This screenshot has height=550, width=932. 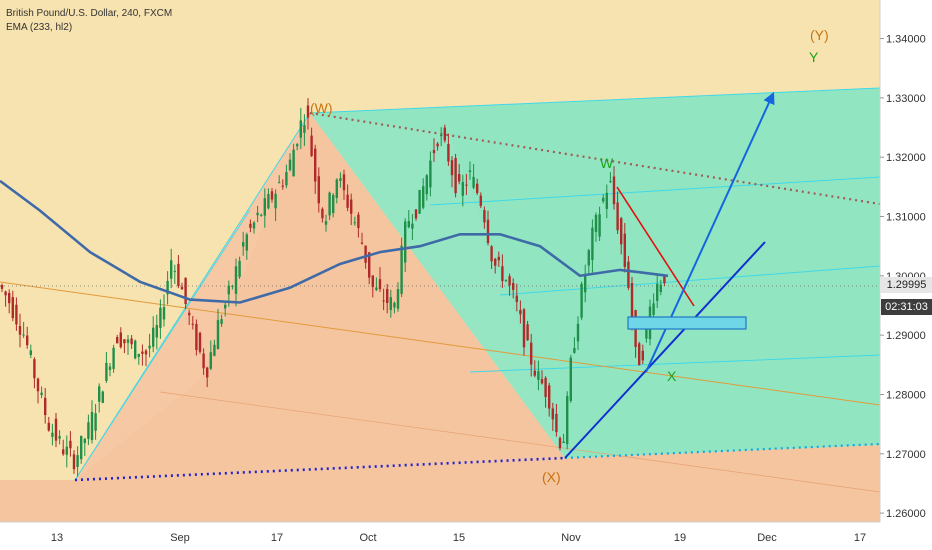 I want to click on price-tick-label: 1.26000, so click(x=906, y=514).